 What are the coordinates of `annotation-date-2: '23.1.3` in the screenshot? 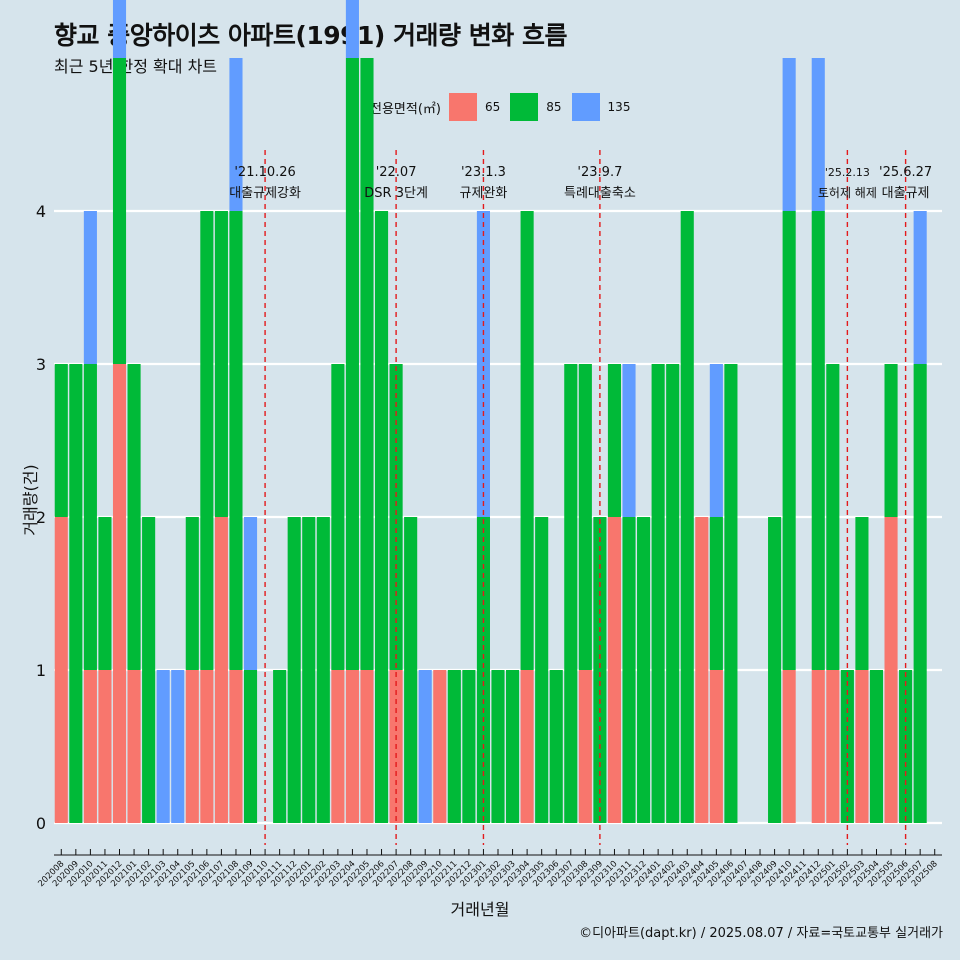 It's located at (483, 172).